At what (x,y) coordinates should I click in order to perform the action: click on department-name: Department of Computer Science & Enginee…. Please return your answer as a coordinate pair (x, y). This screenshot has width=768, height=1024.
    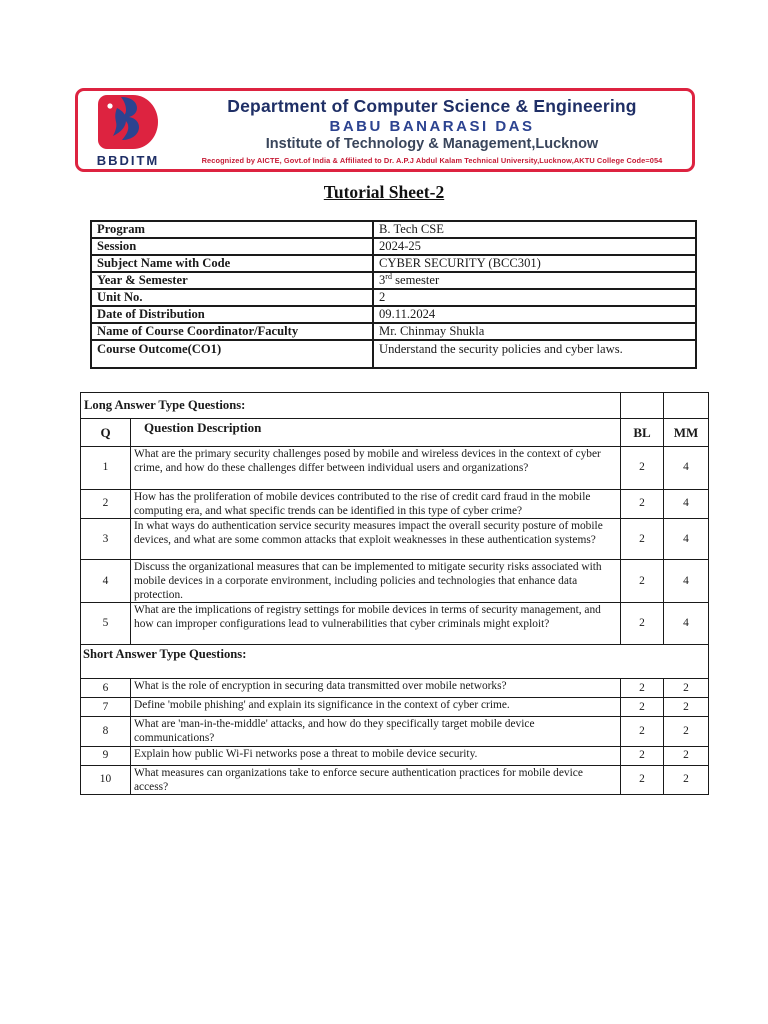
    Looking at the image, I should click on (432, 106).